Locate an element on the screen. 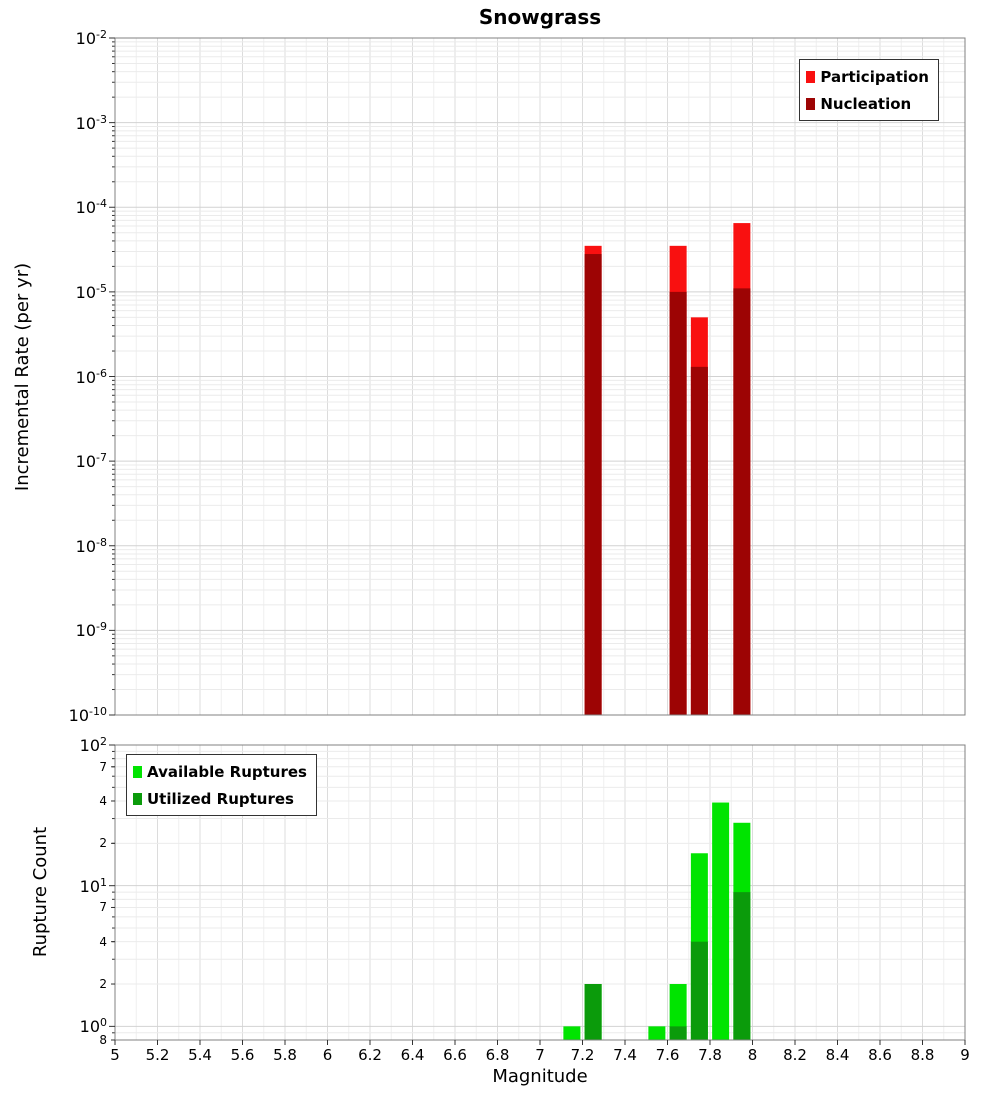  x-tick-label: 6.4 is located at coordinates (412, 1055).